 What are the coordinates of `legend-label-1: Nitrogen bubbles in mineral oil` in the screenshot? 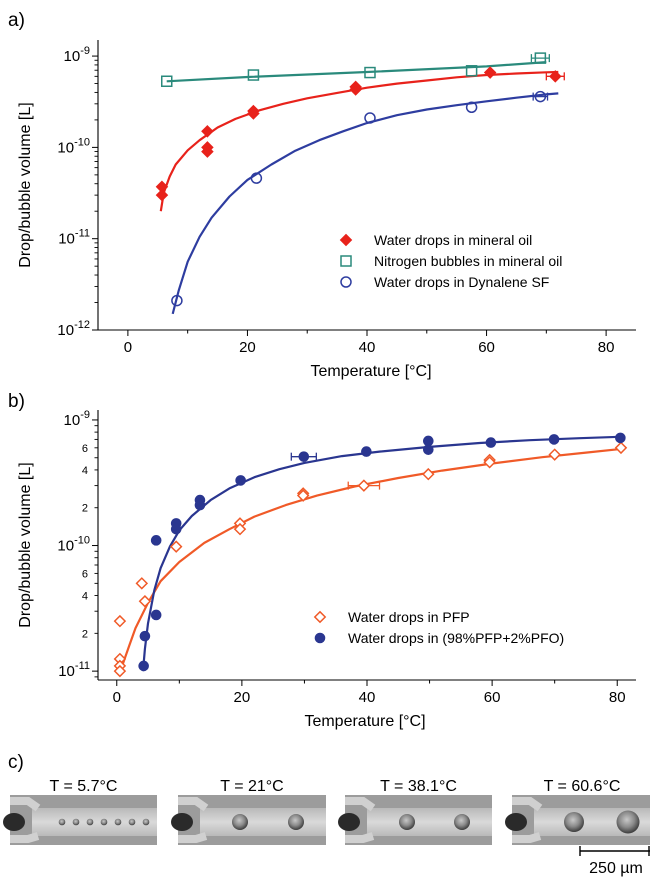 It's located at (468, 261).